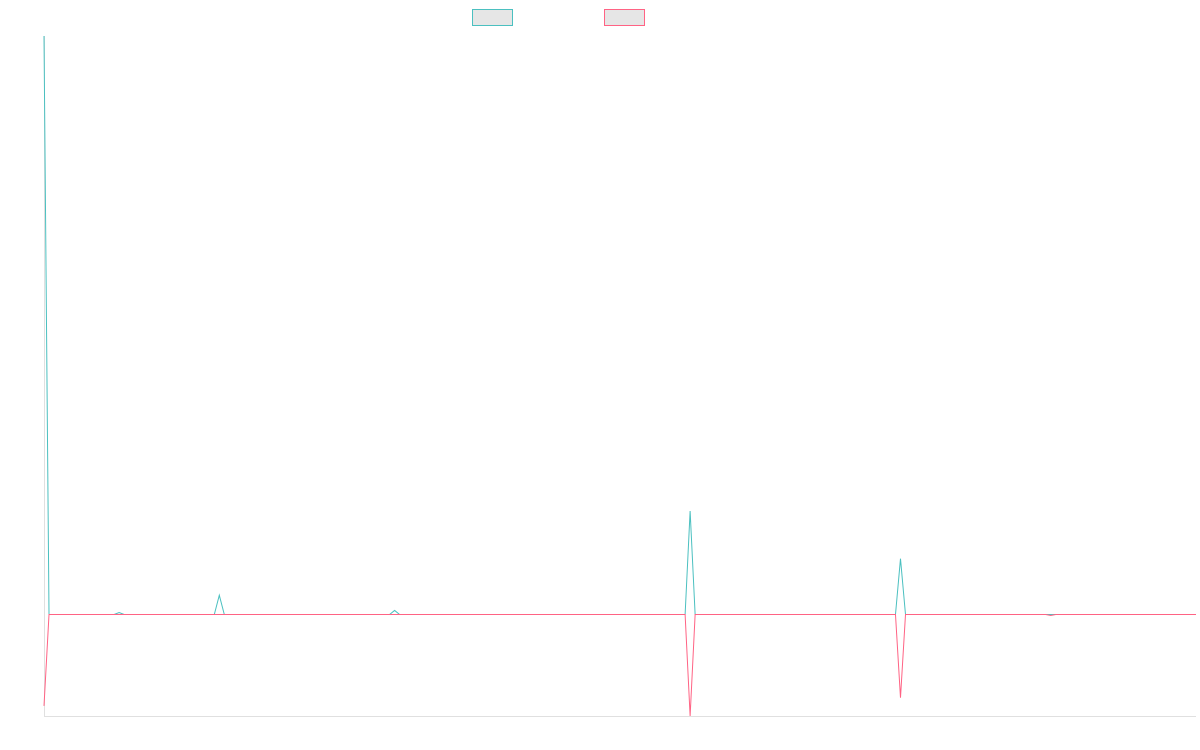 Image resolution: width=1200 pixels, height=750 pixels. What do you see at coordinates (558, 17) in the screenshot?
I see `legend` at bounding box center [558, 17].